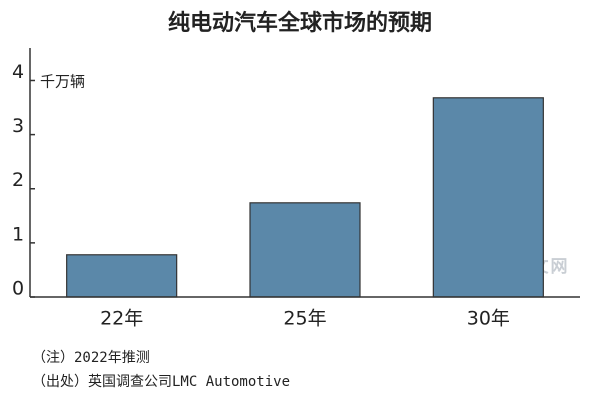 This screenshot has width=600, height=413. What do you see at coordinates (300, 23) in the screenshot?
I see `chart-title: 纯电动汽车全球市场的预期` at bounding box center [300, 23].